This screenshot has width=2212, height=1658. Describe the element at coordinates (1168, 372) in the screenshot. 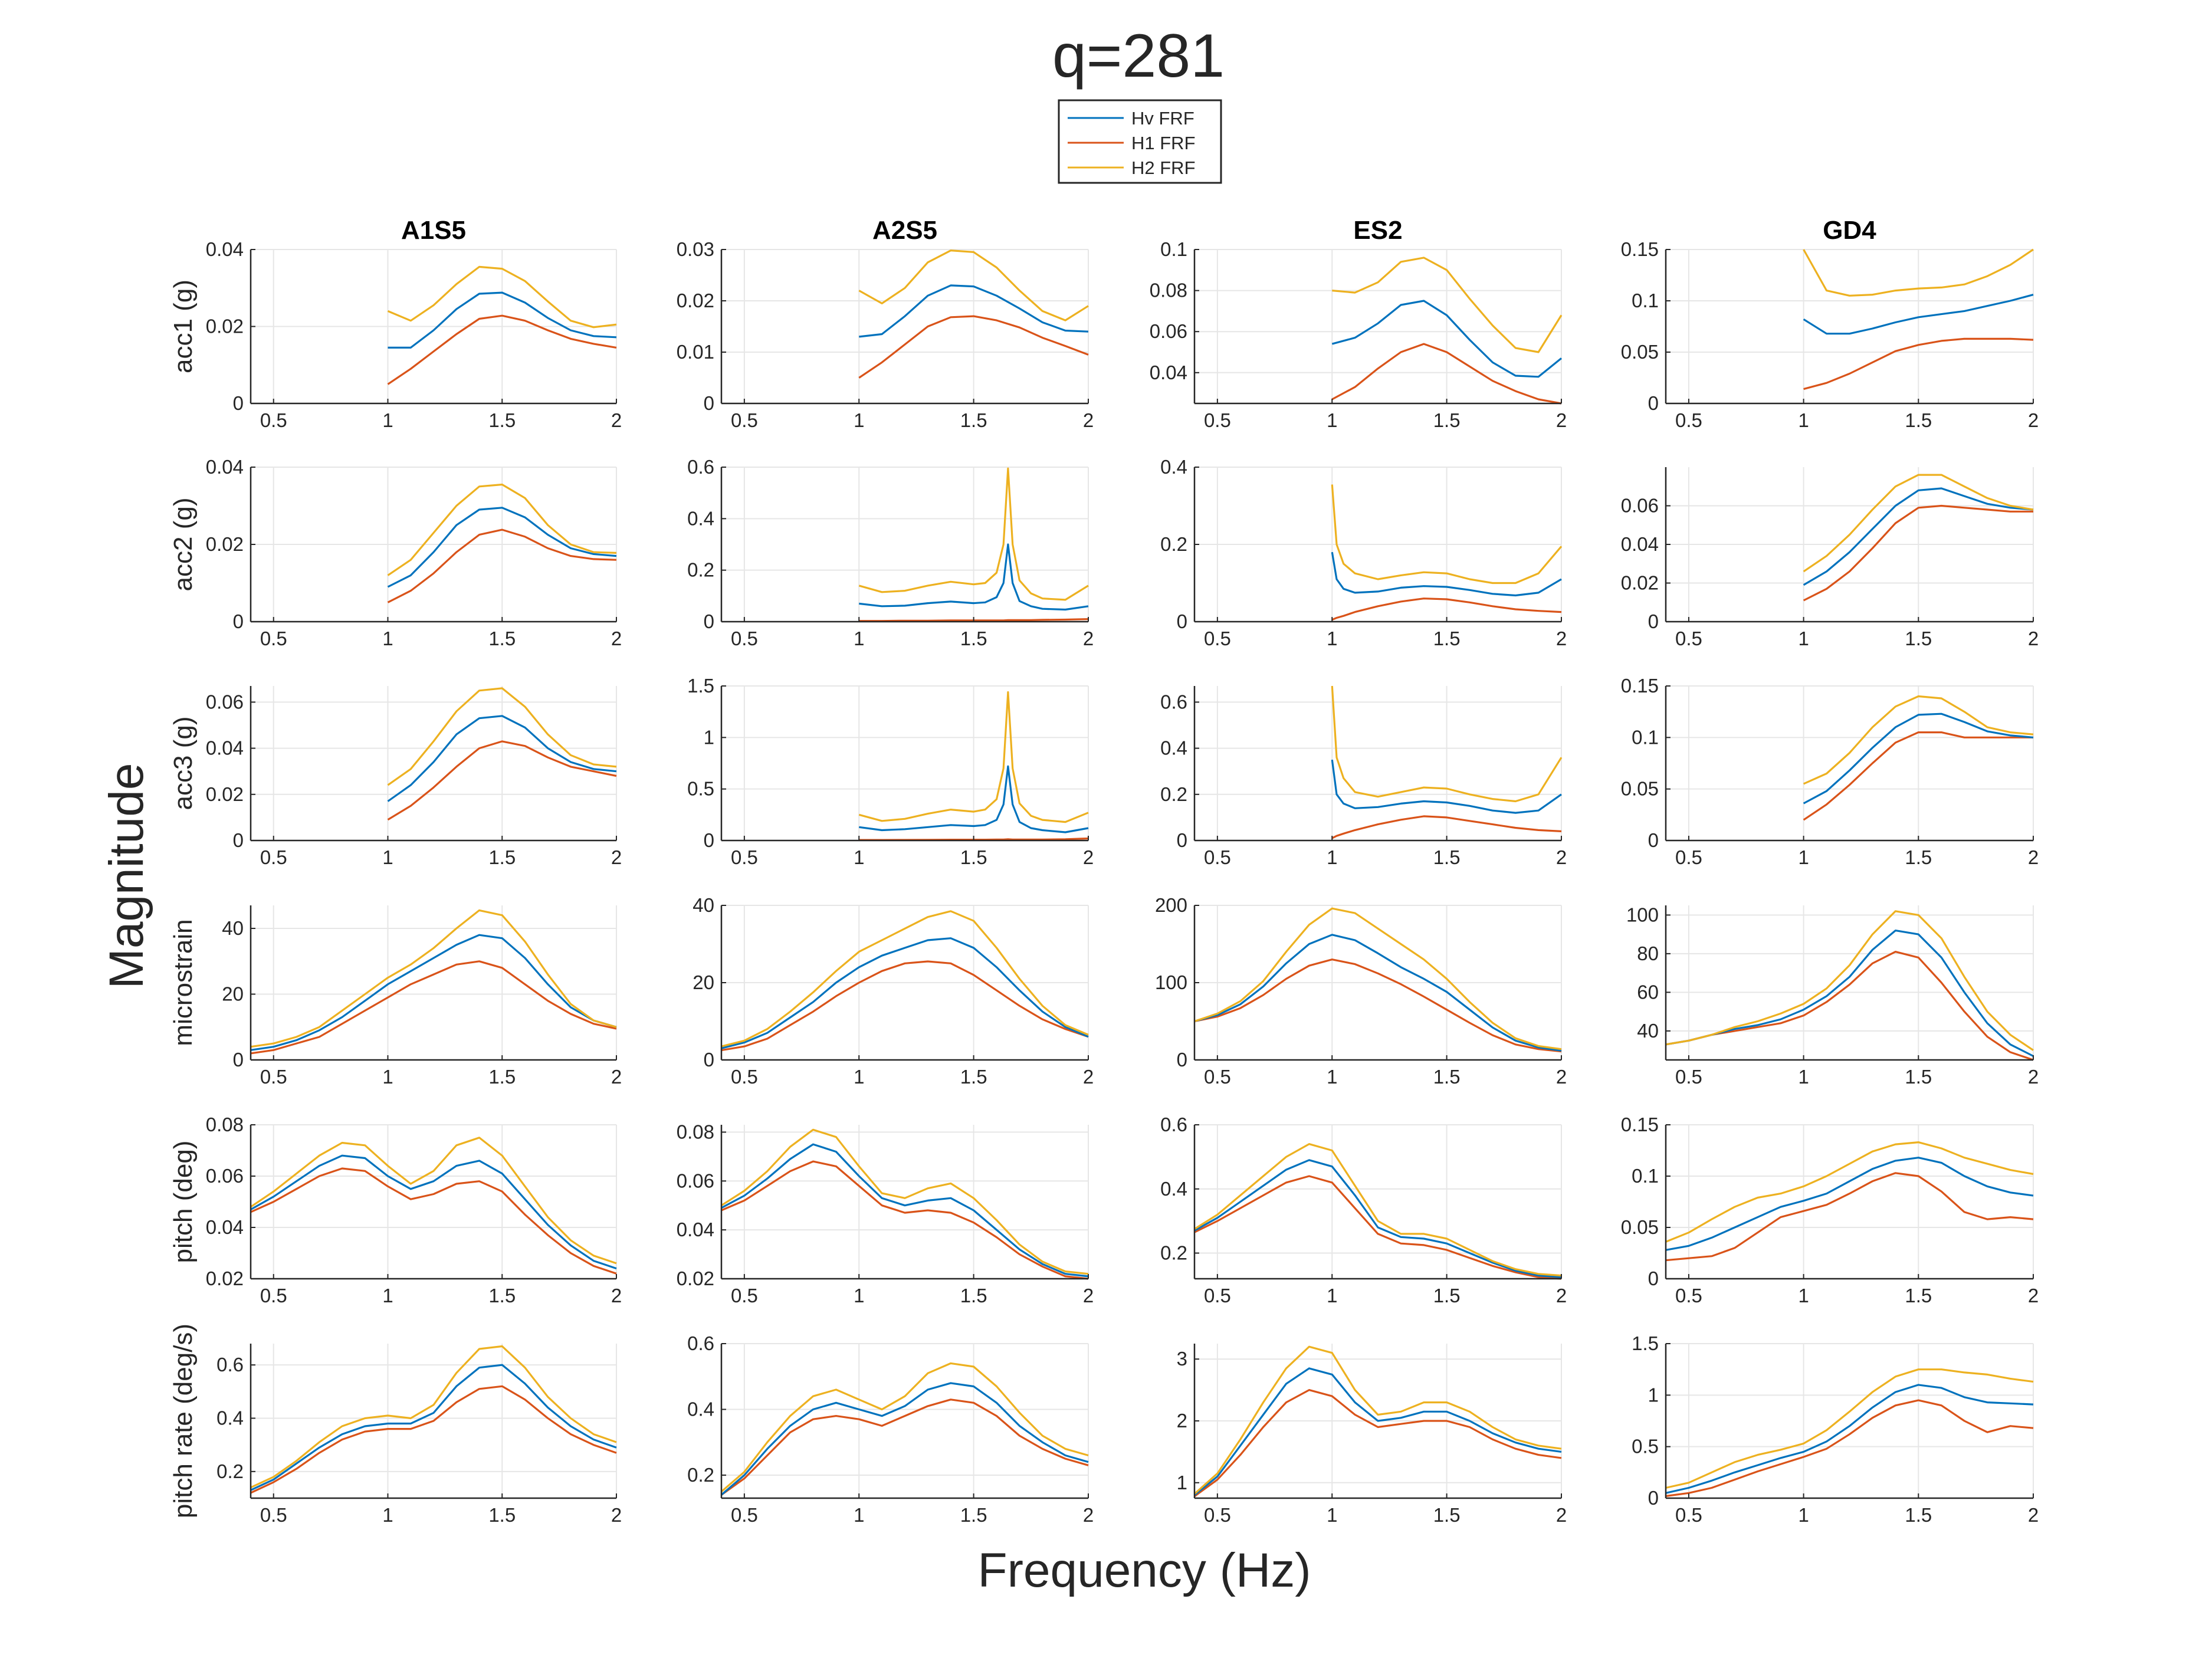

I see `y-tick-label: 0.04` at that location.